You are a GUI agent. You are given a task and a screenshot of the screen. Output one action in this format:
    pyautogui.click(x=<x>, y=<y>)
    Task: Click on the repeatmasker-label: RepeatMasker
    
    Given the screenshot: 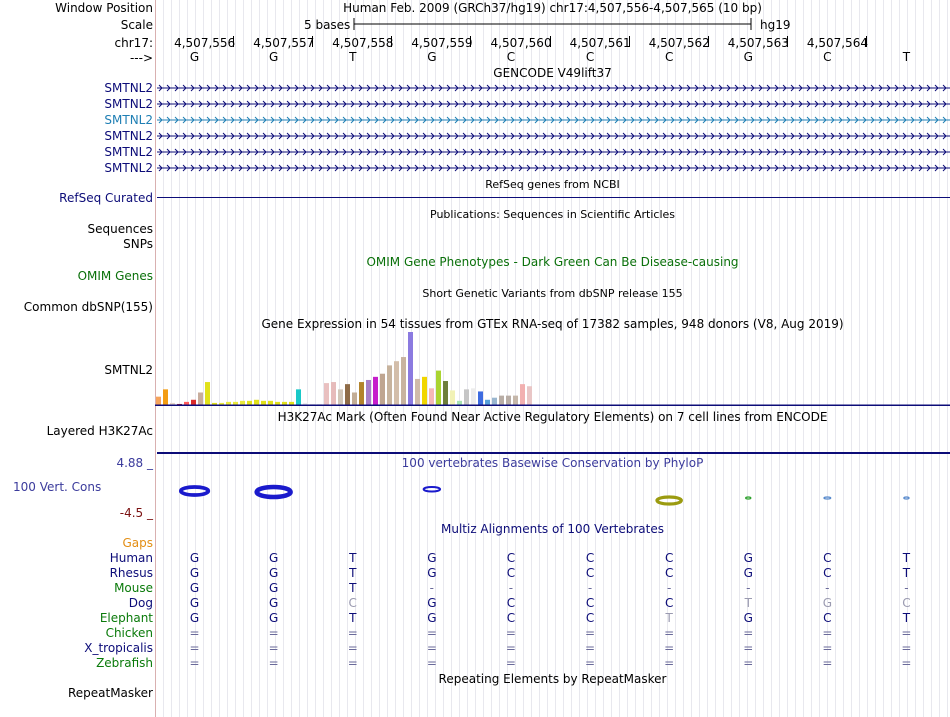 What is the action you would take?
    pyautogui.click(x=110, y=693)
    